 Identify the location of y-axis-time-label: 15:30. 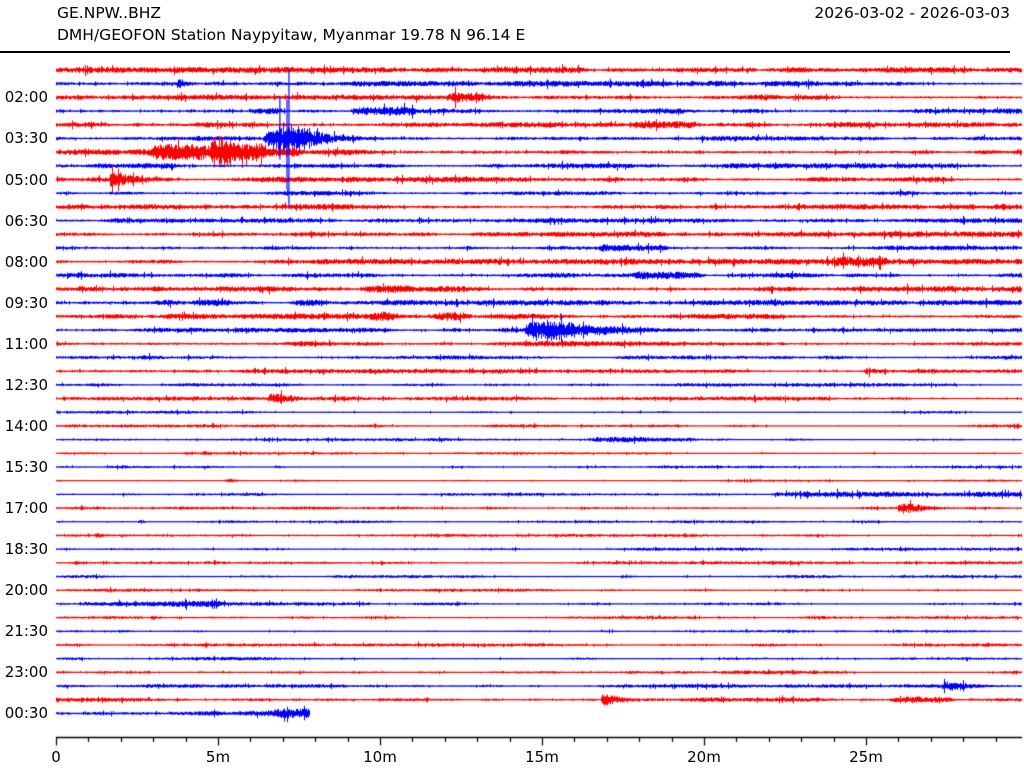
(26, 467).